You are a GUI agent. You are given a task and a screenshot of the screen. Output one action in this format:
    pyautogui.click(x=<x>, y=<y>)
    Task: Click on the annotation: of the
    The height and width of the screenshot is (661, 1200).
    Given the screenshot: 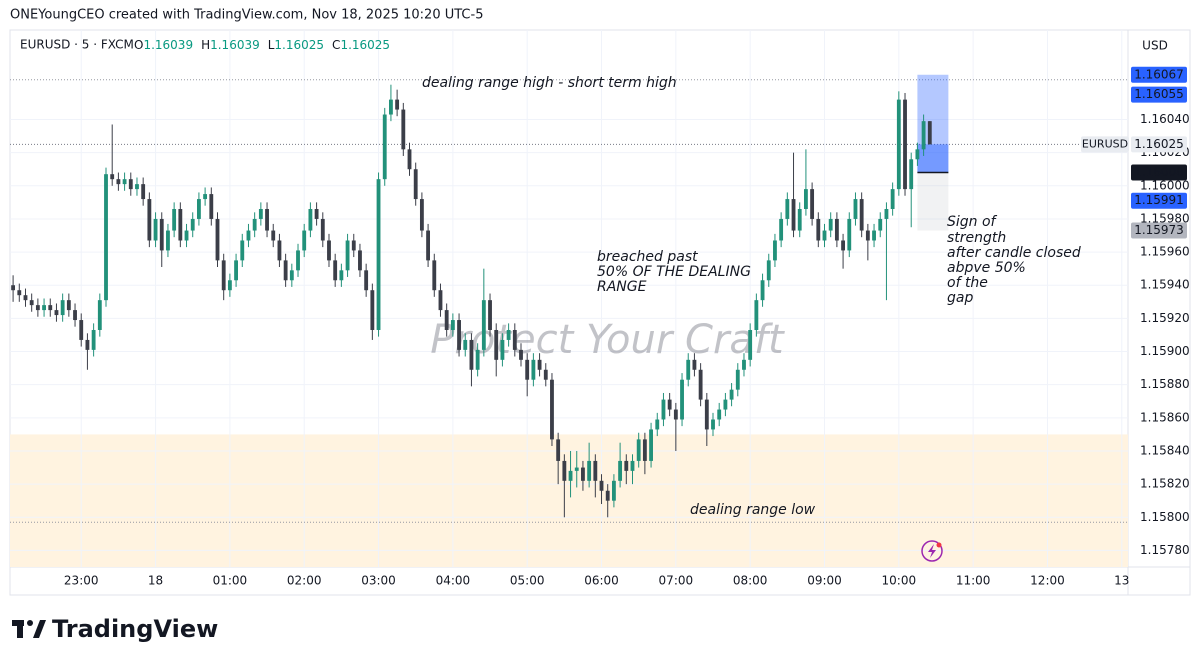 What is the action you would take?
    pyautogui.click(x=967, y=283)
    